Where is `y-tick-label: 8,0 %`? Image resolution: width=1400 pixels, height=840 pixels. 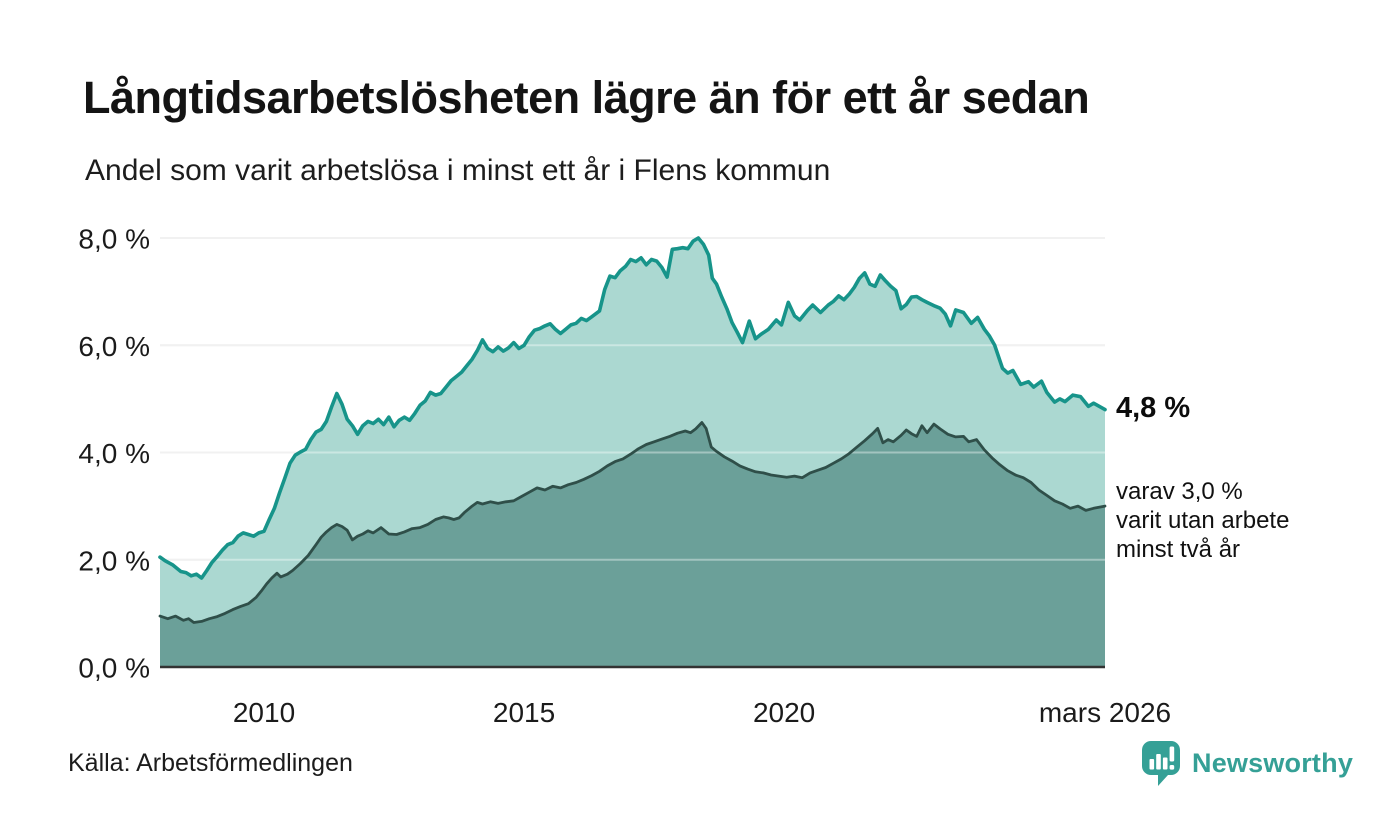
y-tick-label: 8,0 % is located at coordinates (114, 239).